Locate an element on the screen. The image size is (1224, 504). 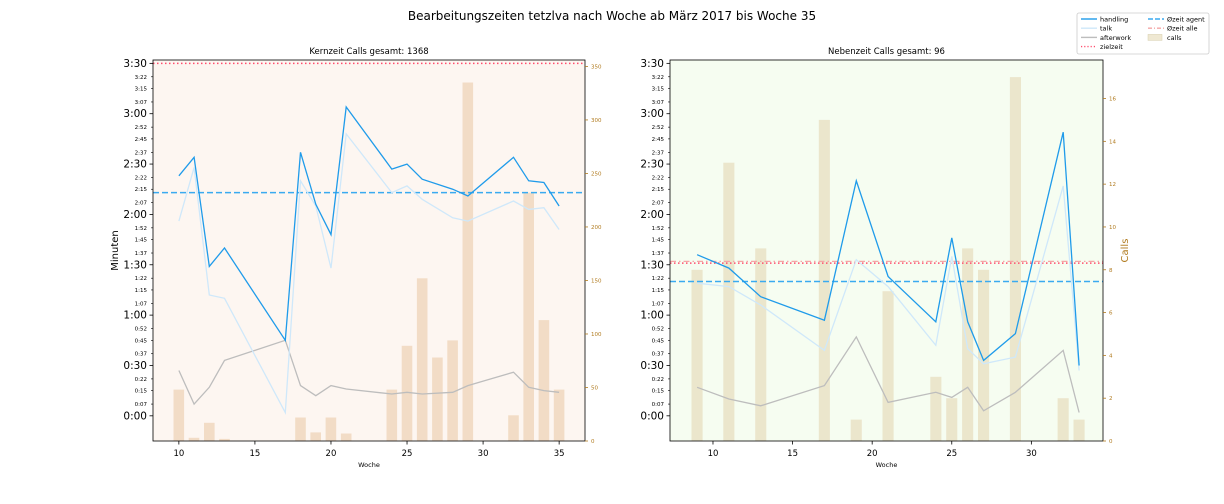
y-tick-label-major: 1:00 is located at coordinates (135, 316).